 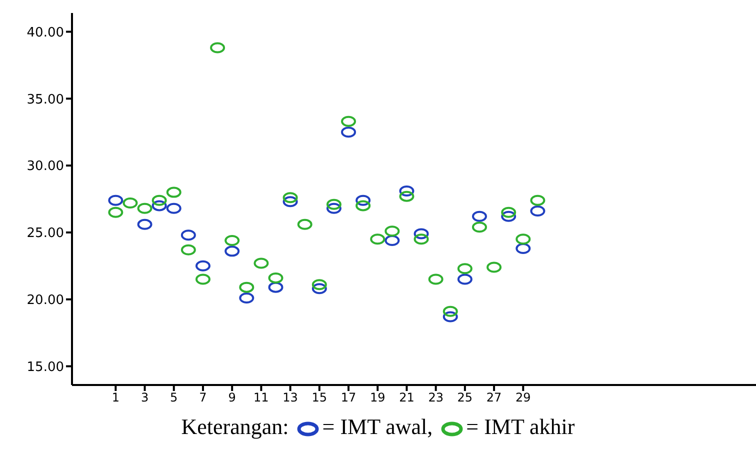 I want to click on x-tick-label: 9, so click(x=232, y=397).